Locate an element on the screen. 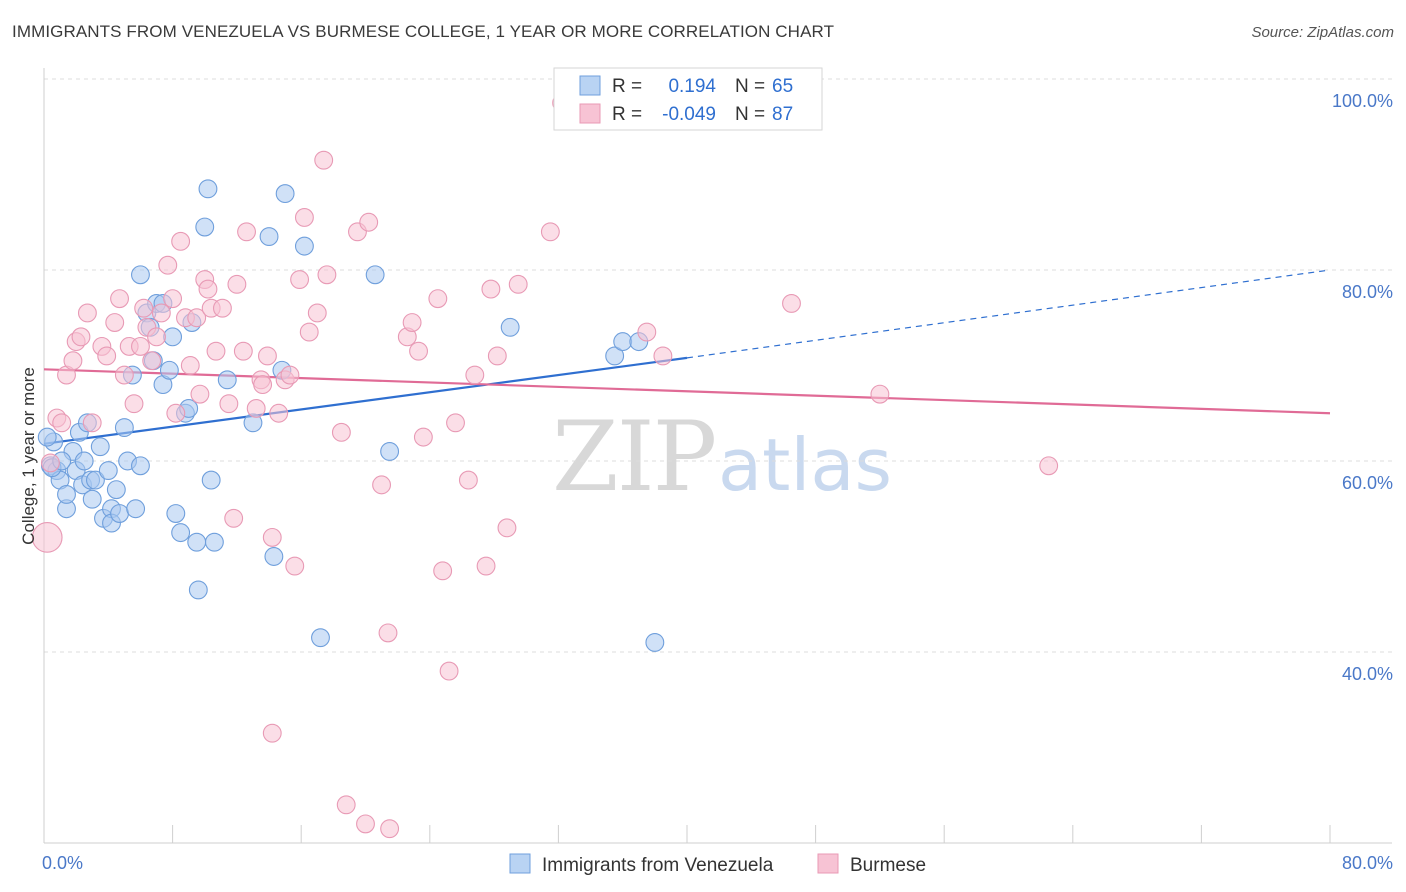  legend-r-label-1: R = is located at coordinates (627, 86).